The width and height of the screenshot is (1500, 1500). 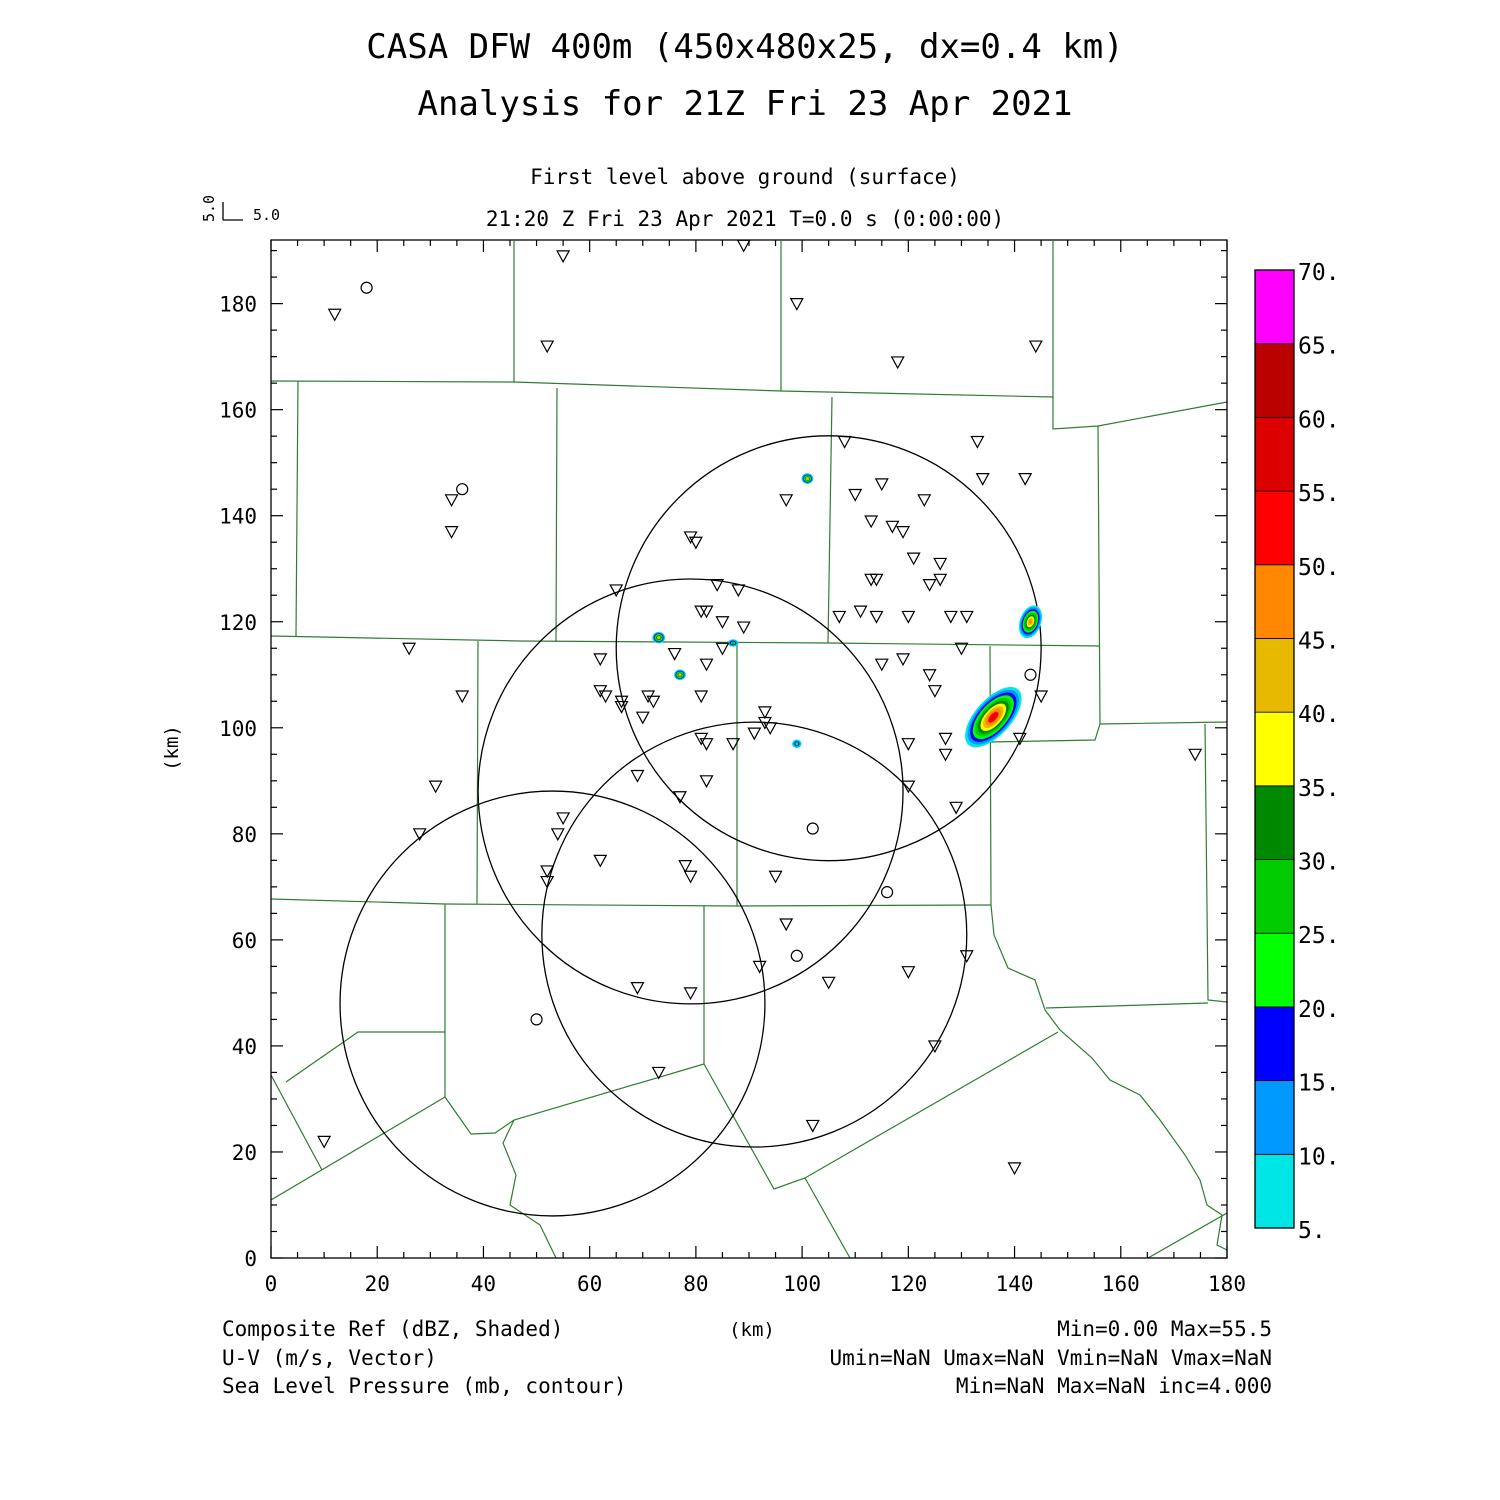 I want to click on vector-key: 5.0 5.0, so click(x=240, y=209).